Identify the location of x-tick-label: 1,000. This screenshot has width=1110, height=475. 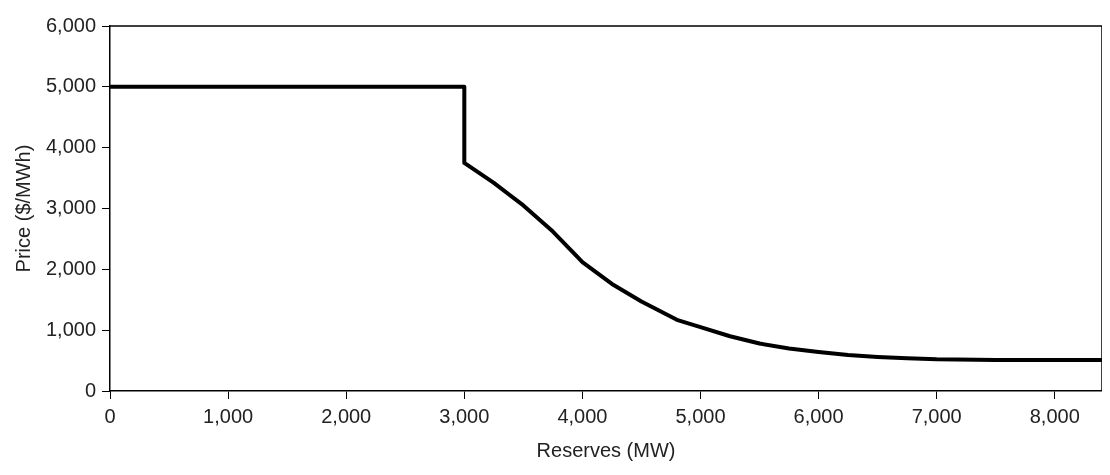
(228, 415).